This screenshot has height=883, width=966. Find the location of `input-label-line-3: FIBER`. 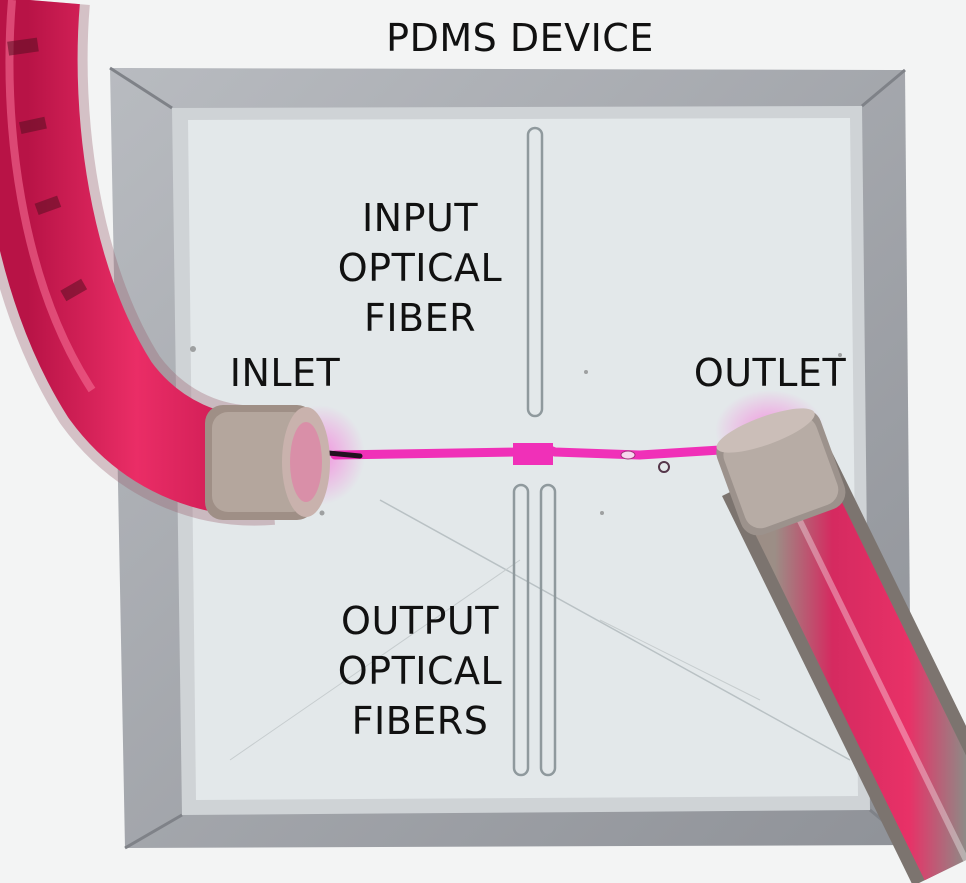

input-label-line-3: FIBER is located at coordinates (420, 318).